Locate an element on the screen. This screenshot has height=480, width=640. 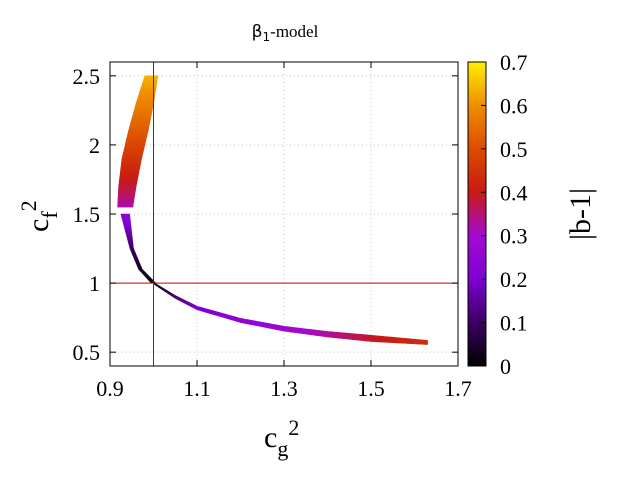
y-tick-label: 2.5 is located at coordinates (87, 76).